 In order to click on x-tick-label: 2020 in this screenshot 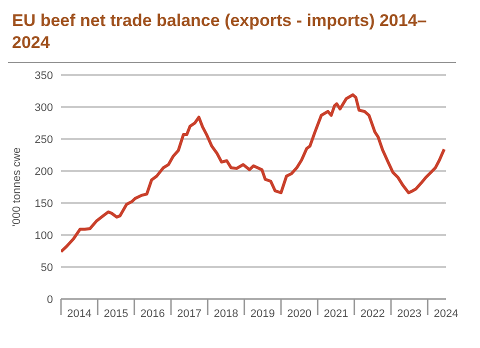, I will do `click(299, 314)`.